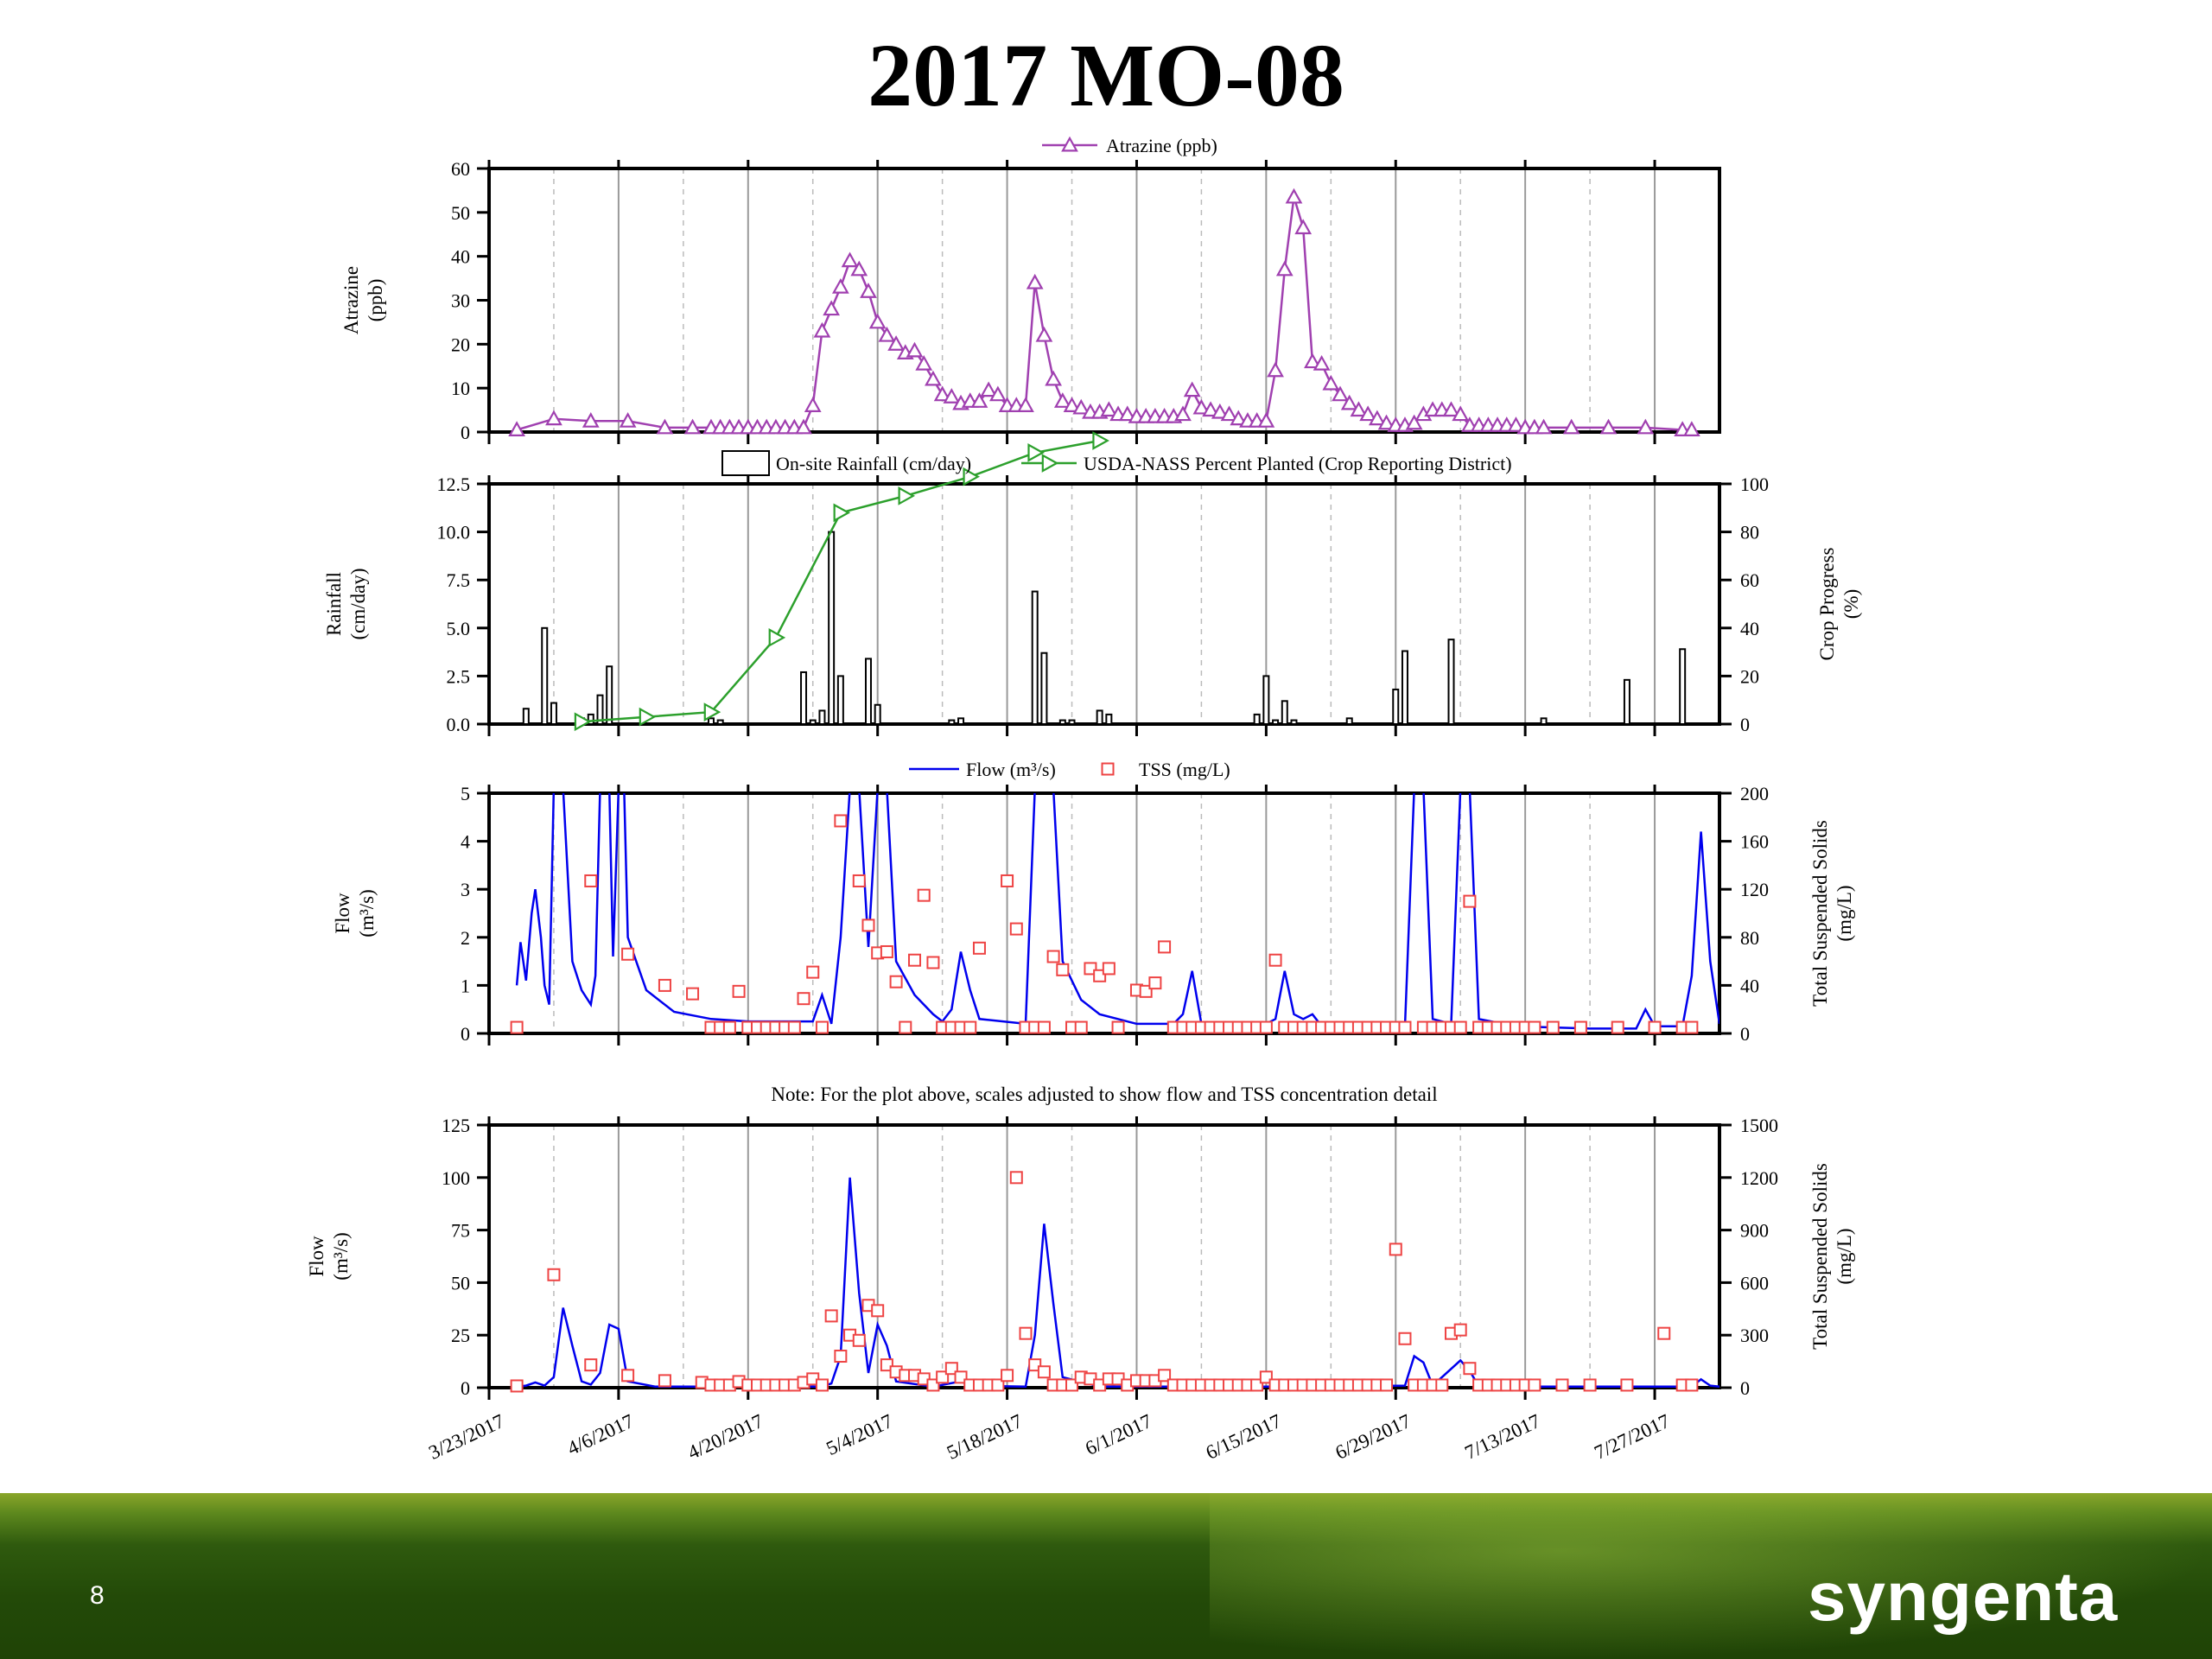 The height and width of the screenshot is (1659, 2212). Describe the element at coordinates (97, 1595) in the screenshot. I see `page-number: 8` at that location.